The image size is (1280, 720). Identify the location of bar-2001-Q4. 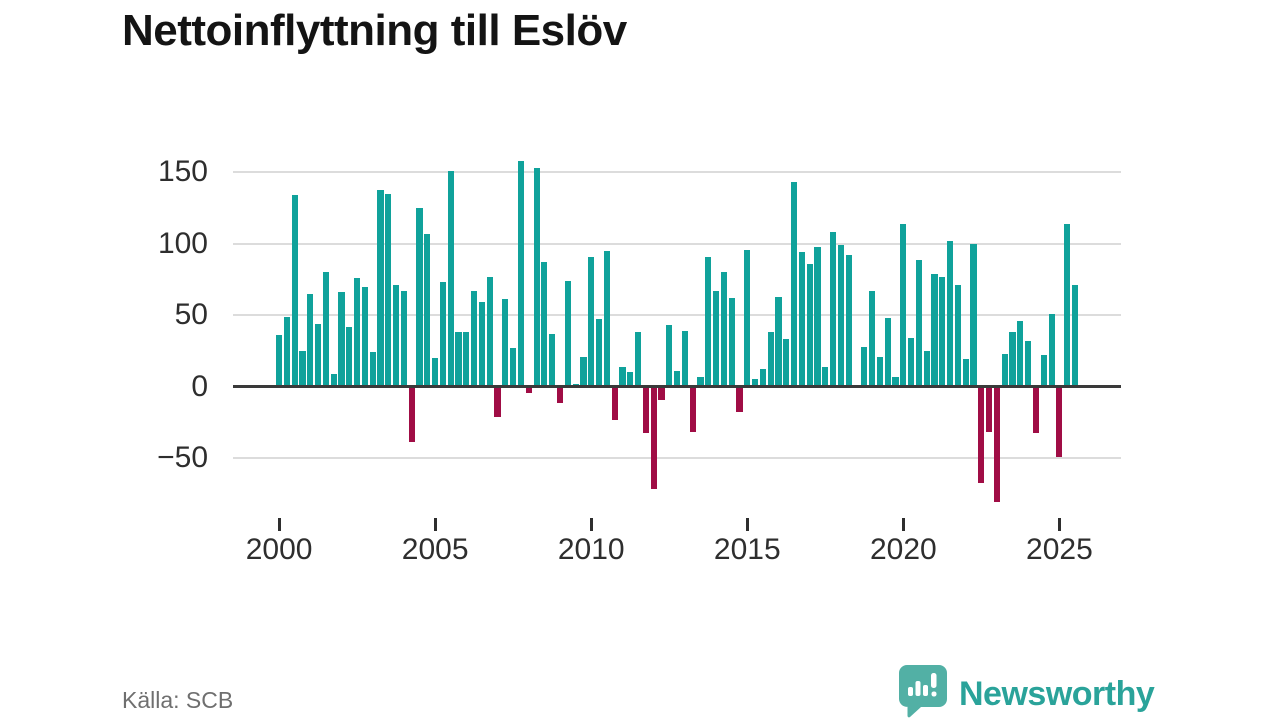
(333, 380).